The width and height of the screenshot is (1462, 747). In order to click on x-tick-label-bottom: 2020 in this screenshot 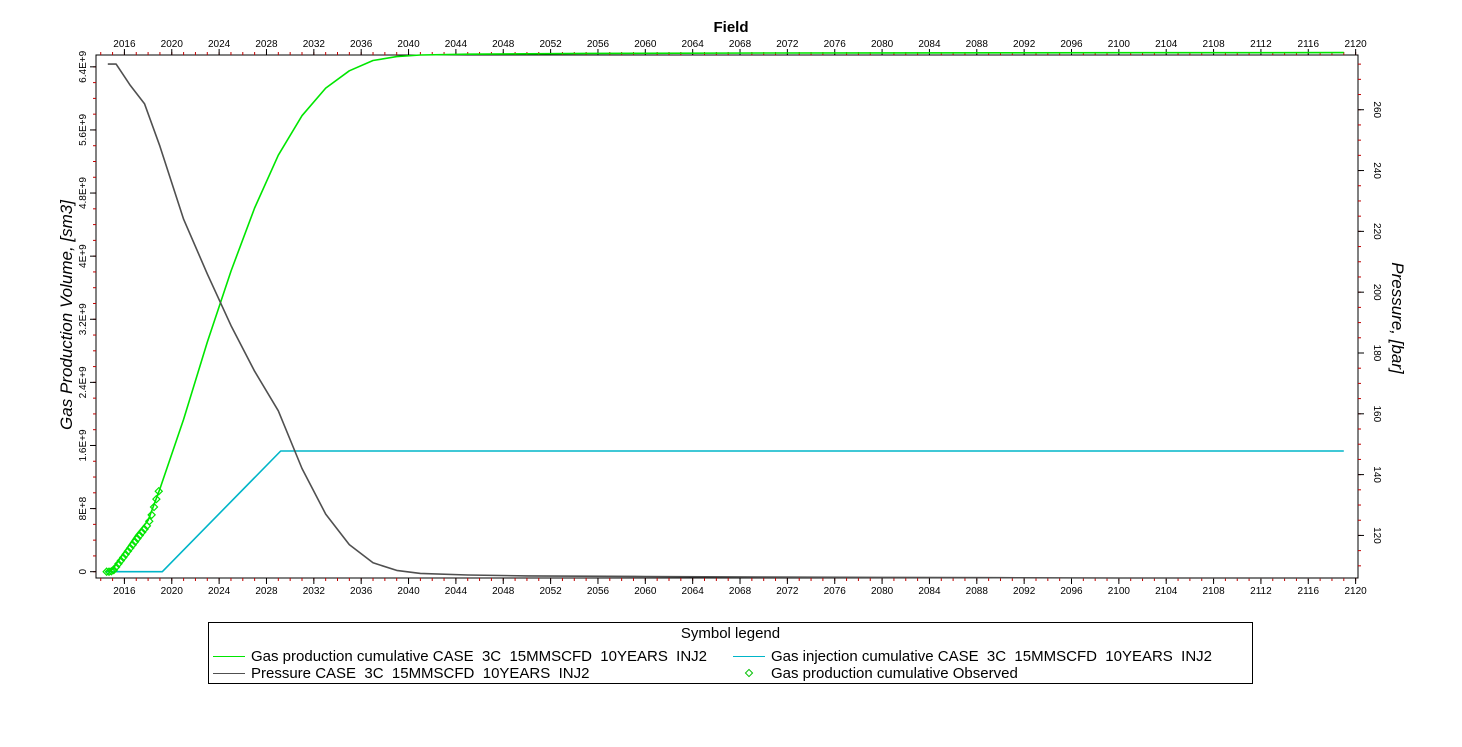, I will do `click(172, 591)`.